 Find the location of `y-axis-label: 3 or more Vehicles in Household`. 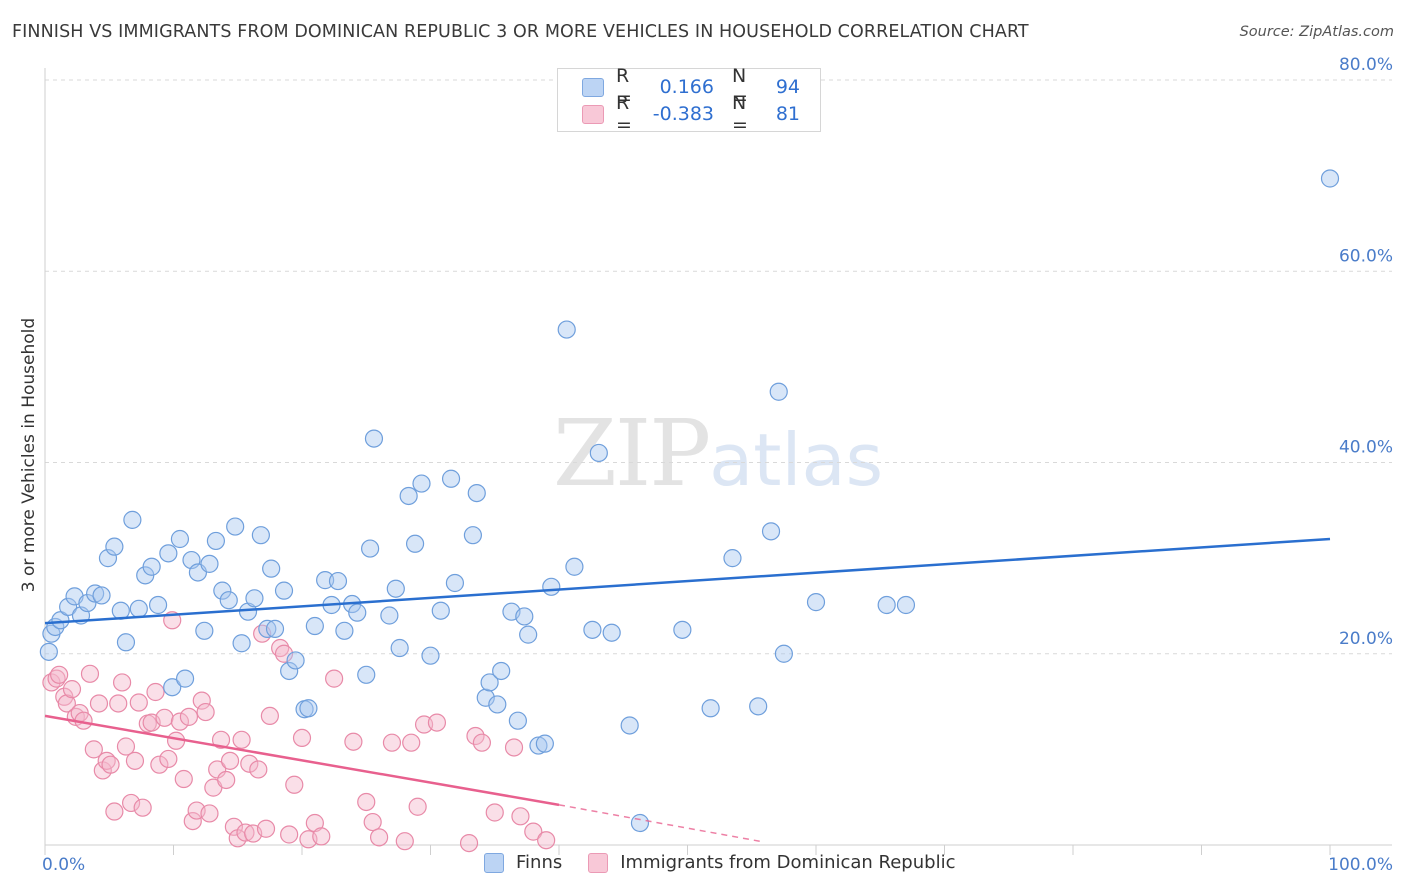

y-axis-label: 3 or more Vehicles in Household is located at coordinates (29, 455).